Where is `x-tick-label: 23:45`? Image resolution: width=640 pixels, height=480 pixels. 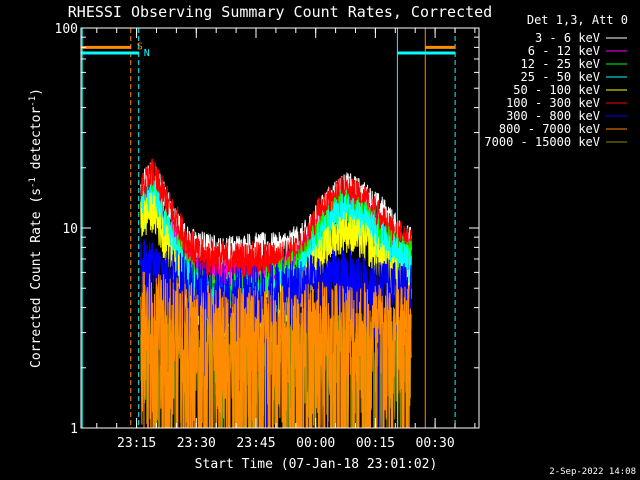
x-tick-label: 23:45 is located at coordinates (255, 443).